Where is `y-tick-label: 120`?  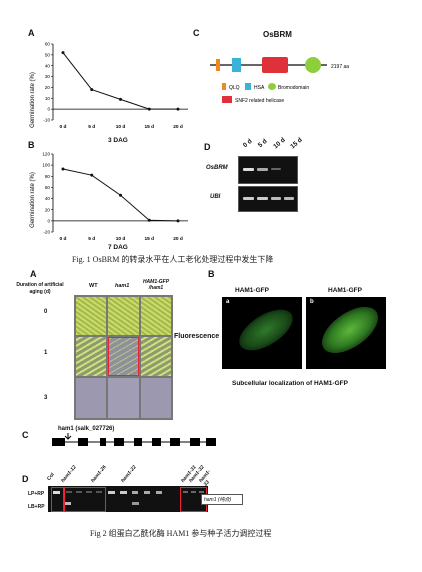
y-tick-label: 120 is located at coordinates (46, 154).